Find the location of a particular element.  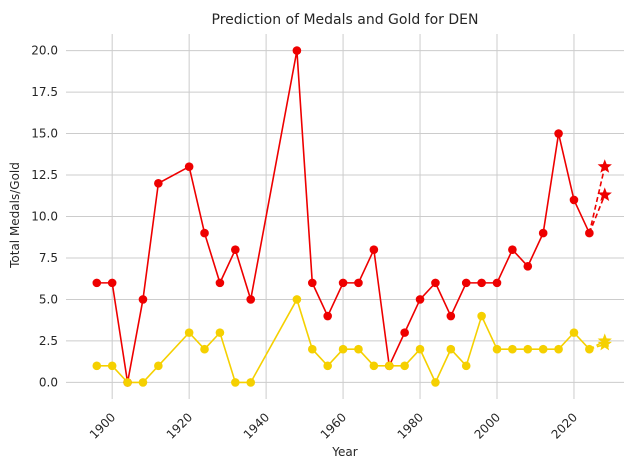

y-tick-label: 0.0 is located at coordinates (48, 382).